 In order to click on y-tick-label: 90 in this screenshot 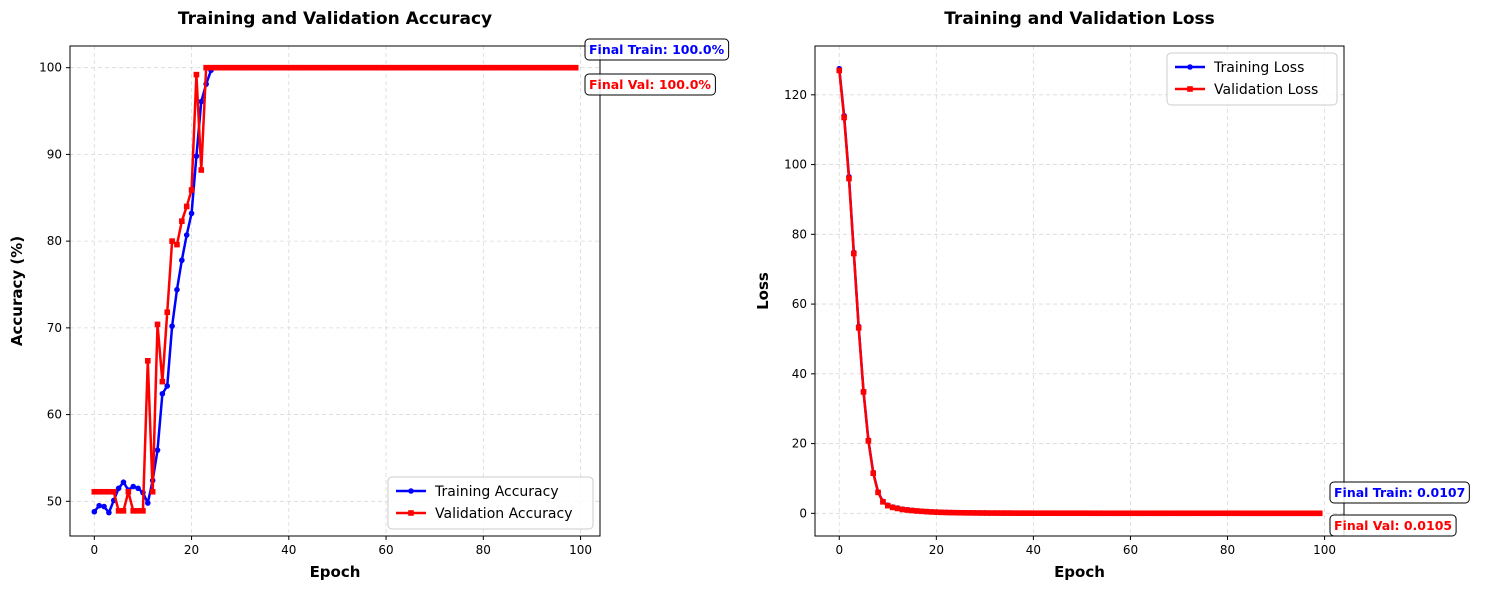, I will do `click(54, 154)`.